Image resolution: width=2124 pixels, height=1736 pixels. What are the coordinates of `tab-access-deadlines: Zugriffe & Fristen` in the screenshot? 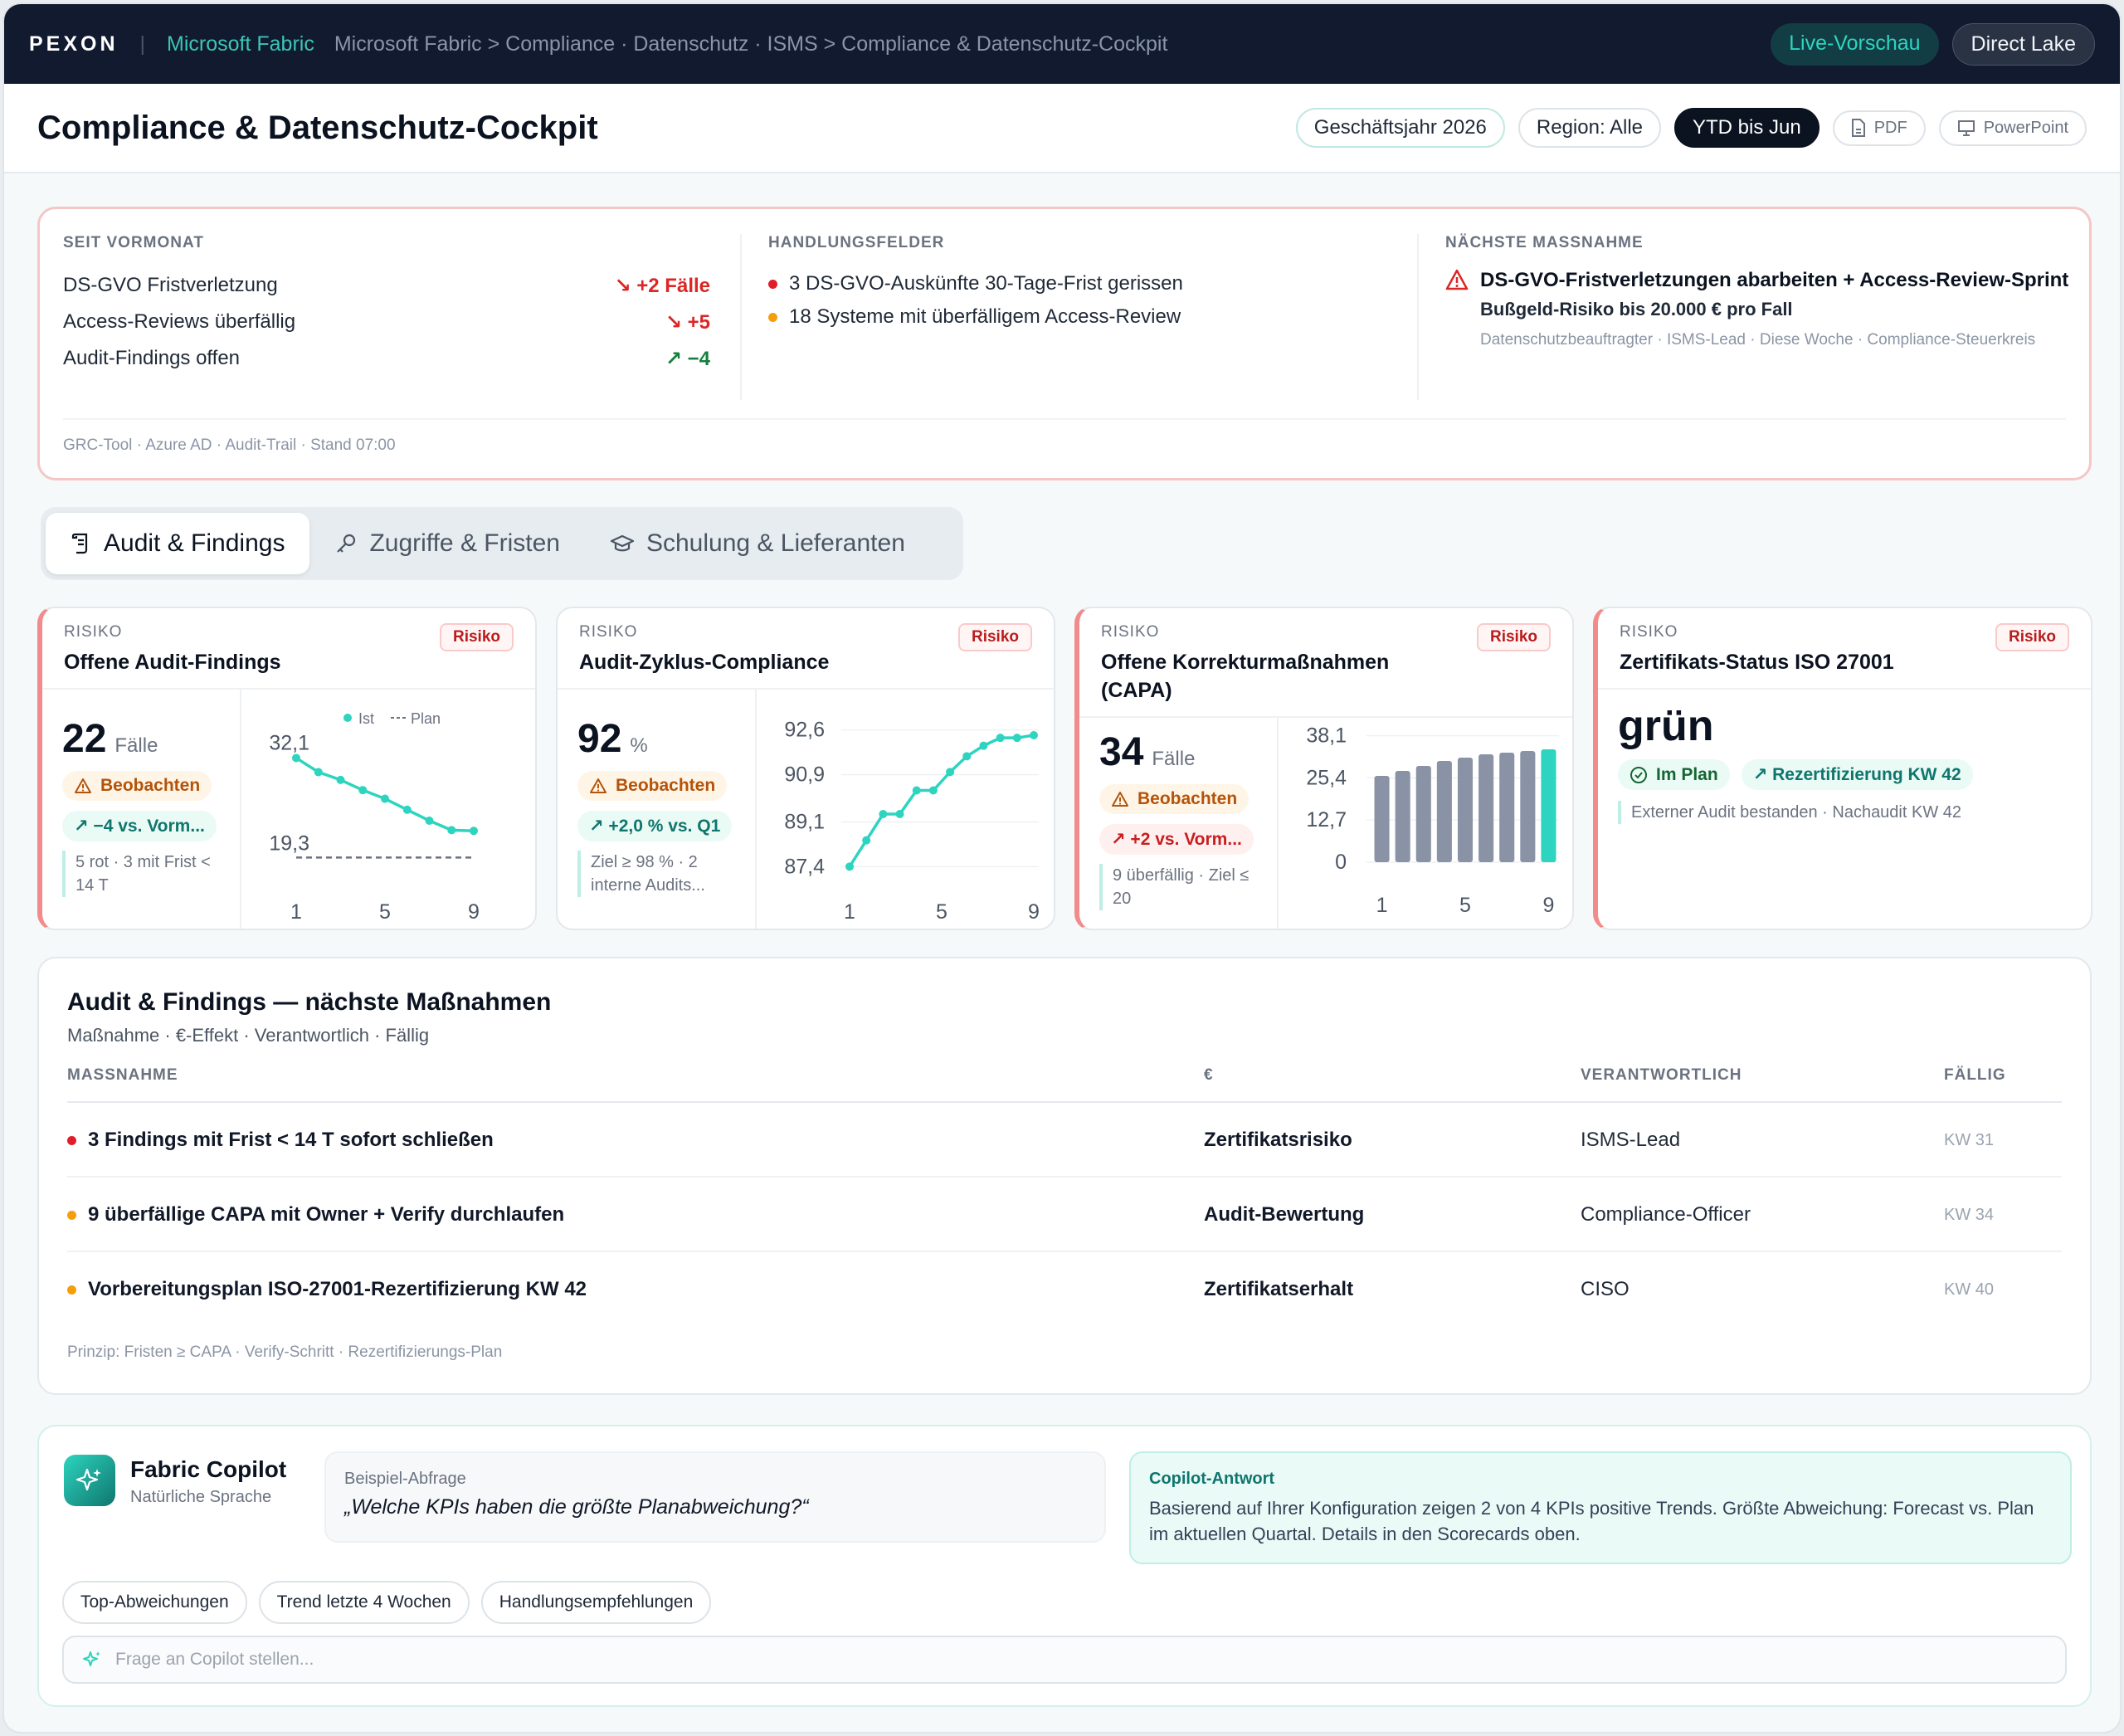 It's located at (447, 543).